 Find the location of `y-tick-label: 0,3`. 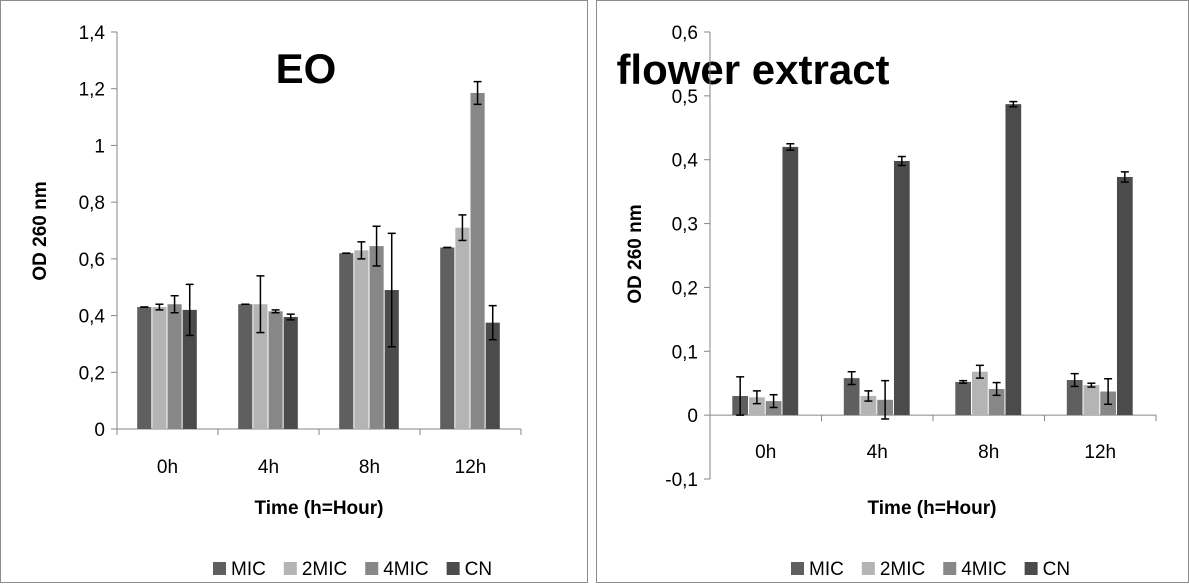

y-tick-label: 0,3 is located at coordinates (685, 225).